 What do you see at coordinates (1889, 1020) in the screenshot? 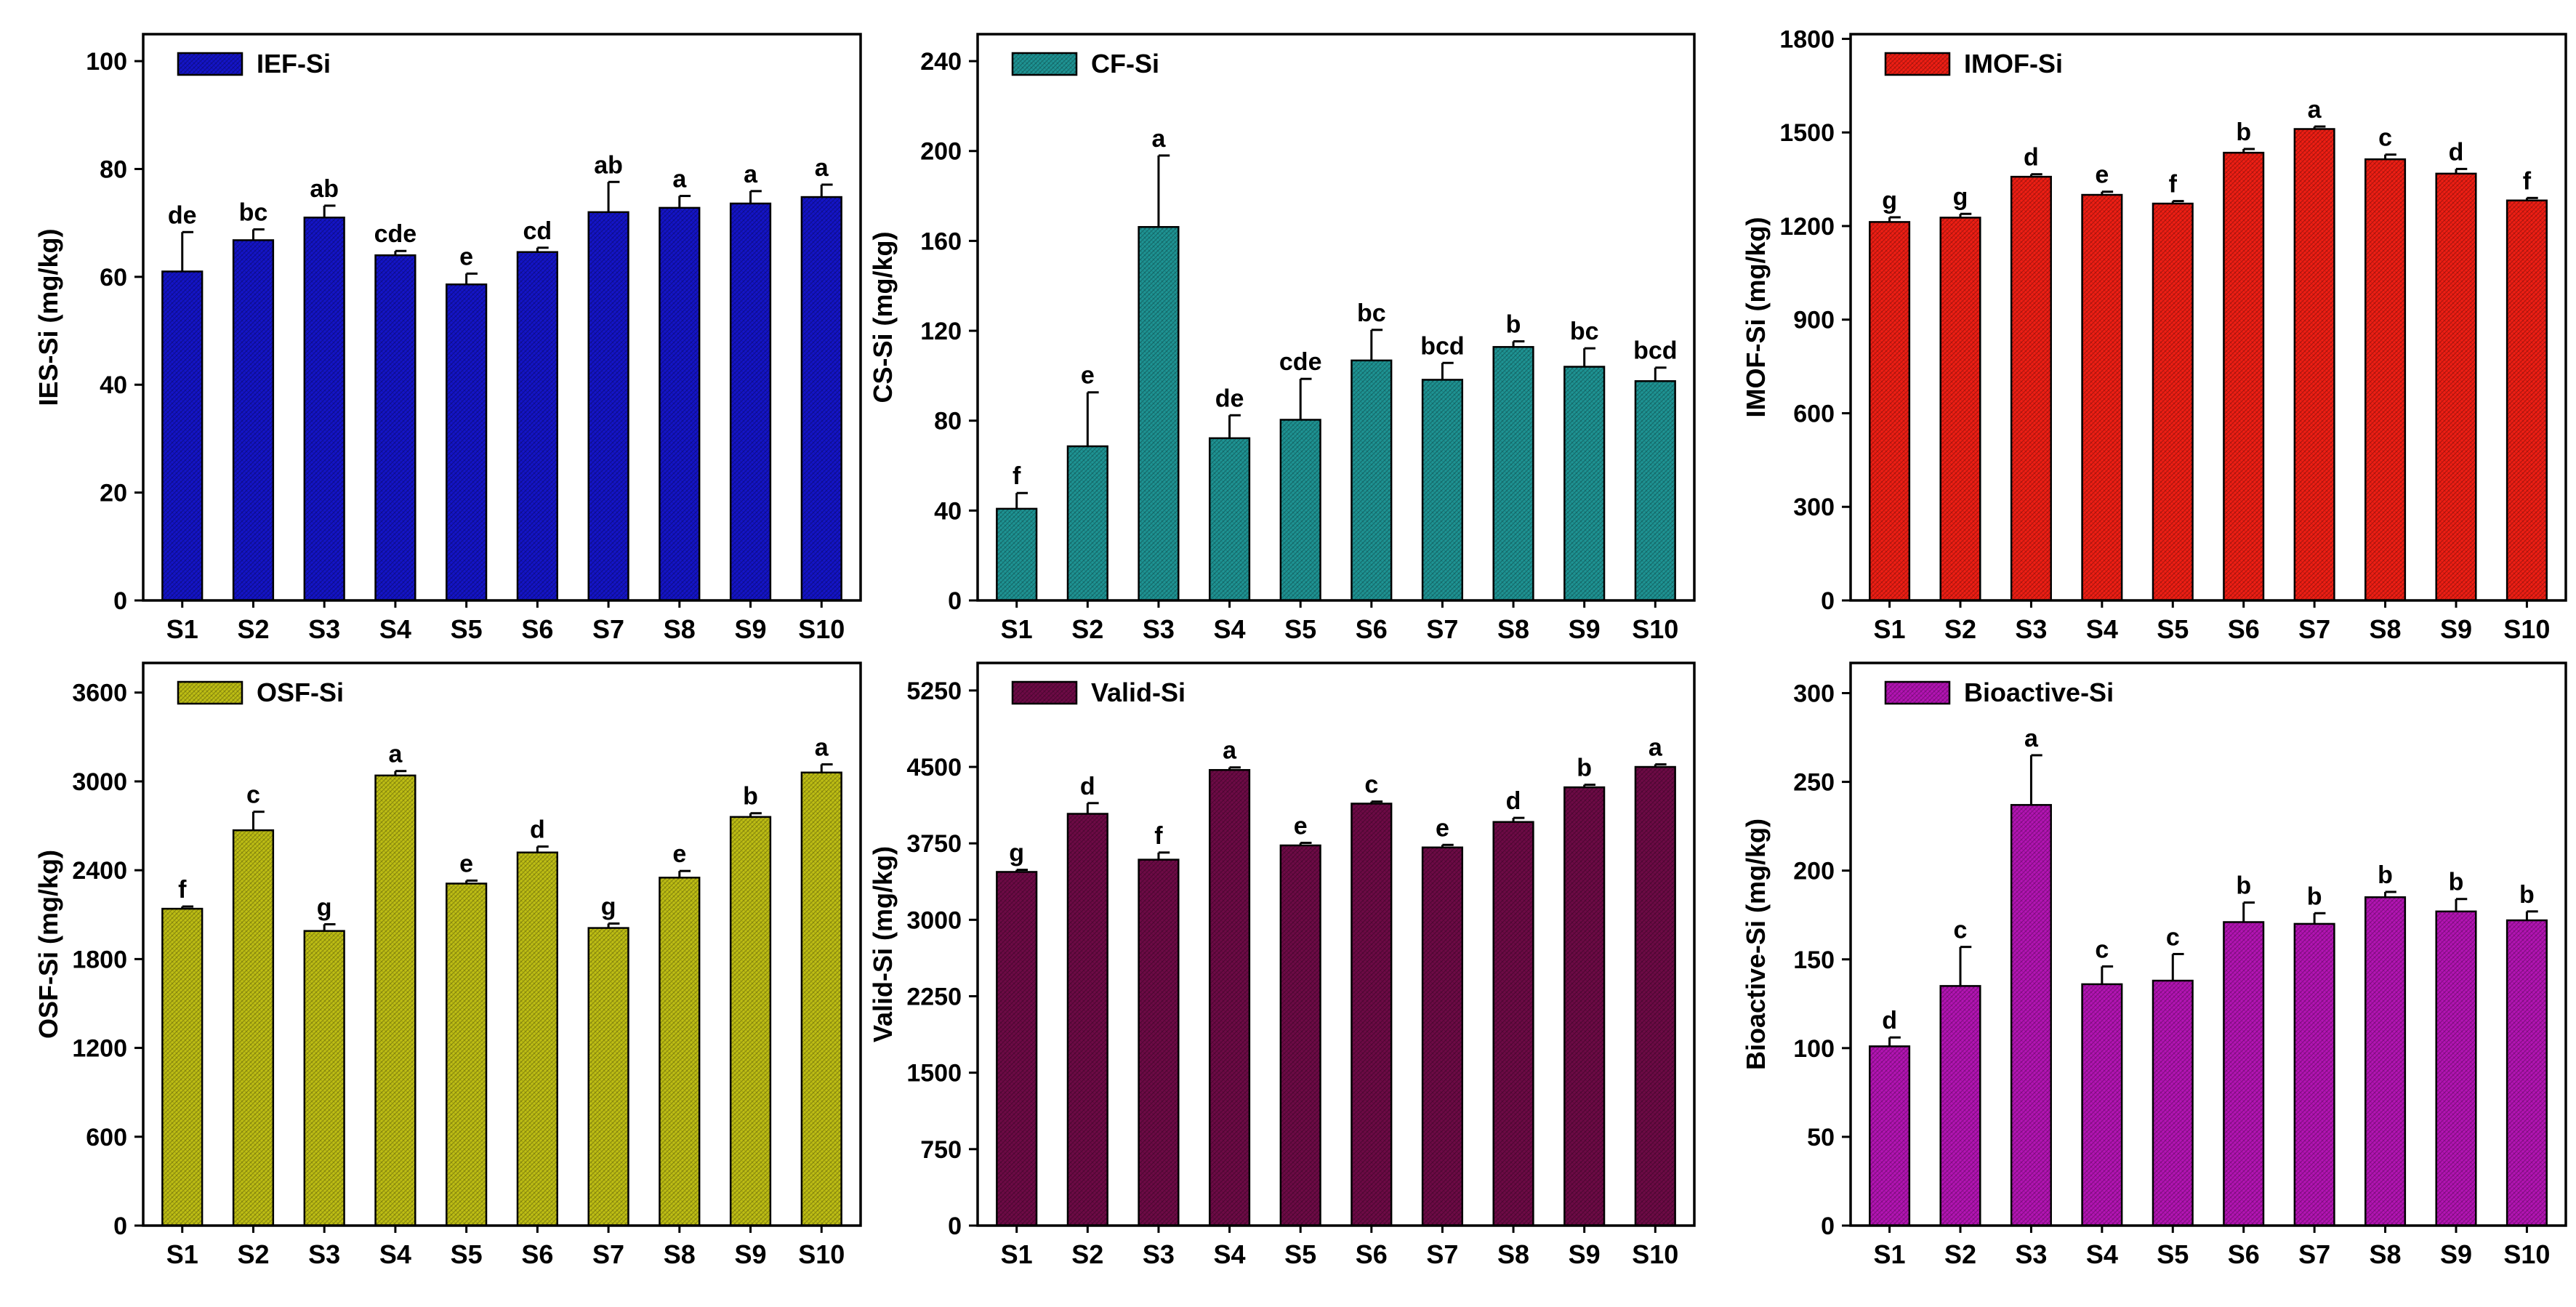
I see `significance-letter: d` at bounding box center [1889, 1020].